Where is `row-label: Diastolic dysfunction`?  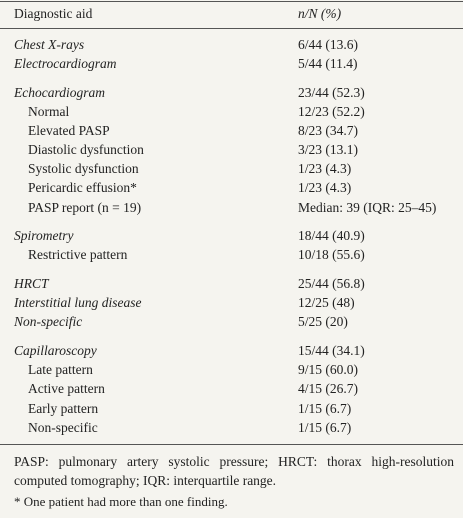
row-label: Diastolic dysfunction is located at coordinates (86, 150).